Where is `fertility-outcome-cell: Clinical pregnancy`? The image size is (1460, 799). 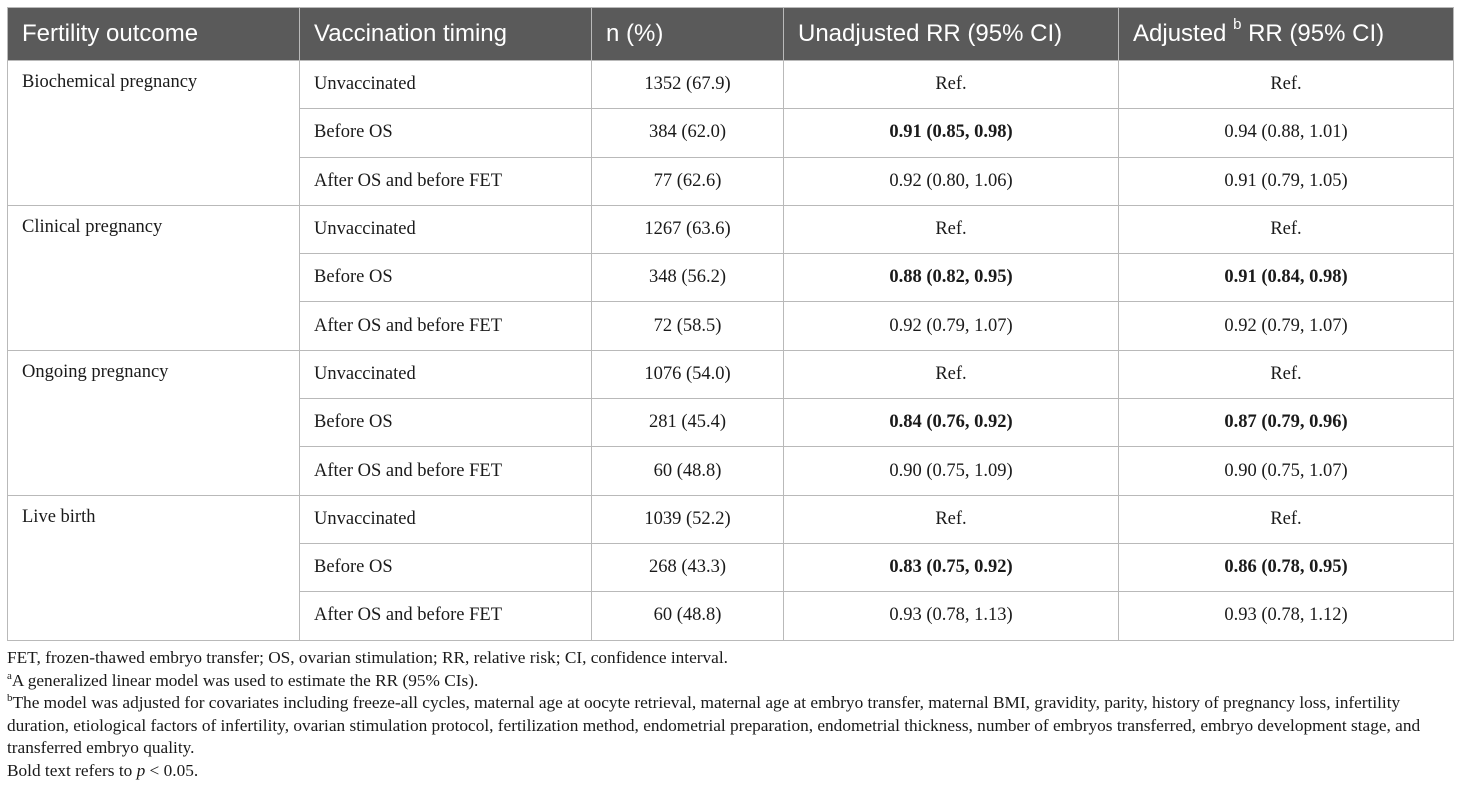
fertility-outcome-cell: Clinical pregnancy is located at coordinates (153, 277).